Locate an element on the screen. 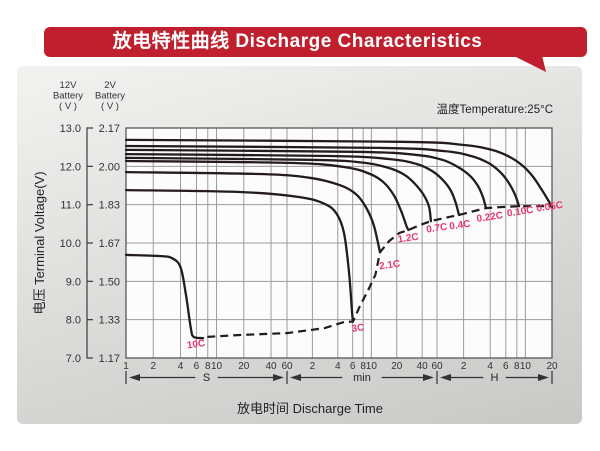 The width and height of the screenshot is (600, 451). y-axis-bracket is located at coordinates (89, 243).